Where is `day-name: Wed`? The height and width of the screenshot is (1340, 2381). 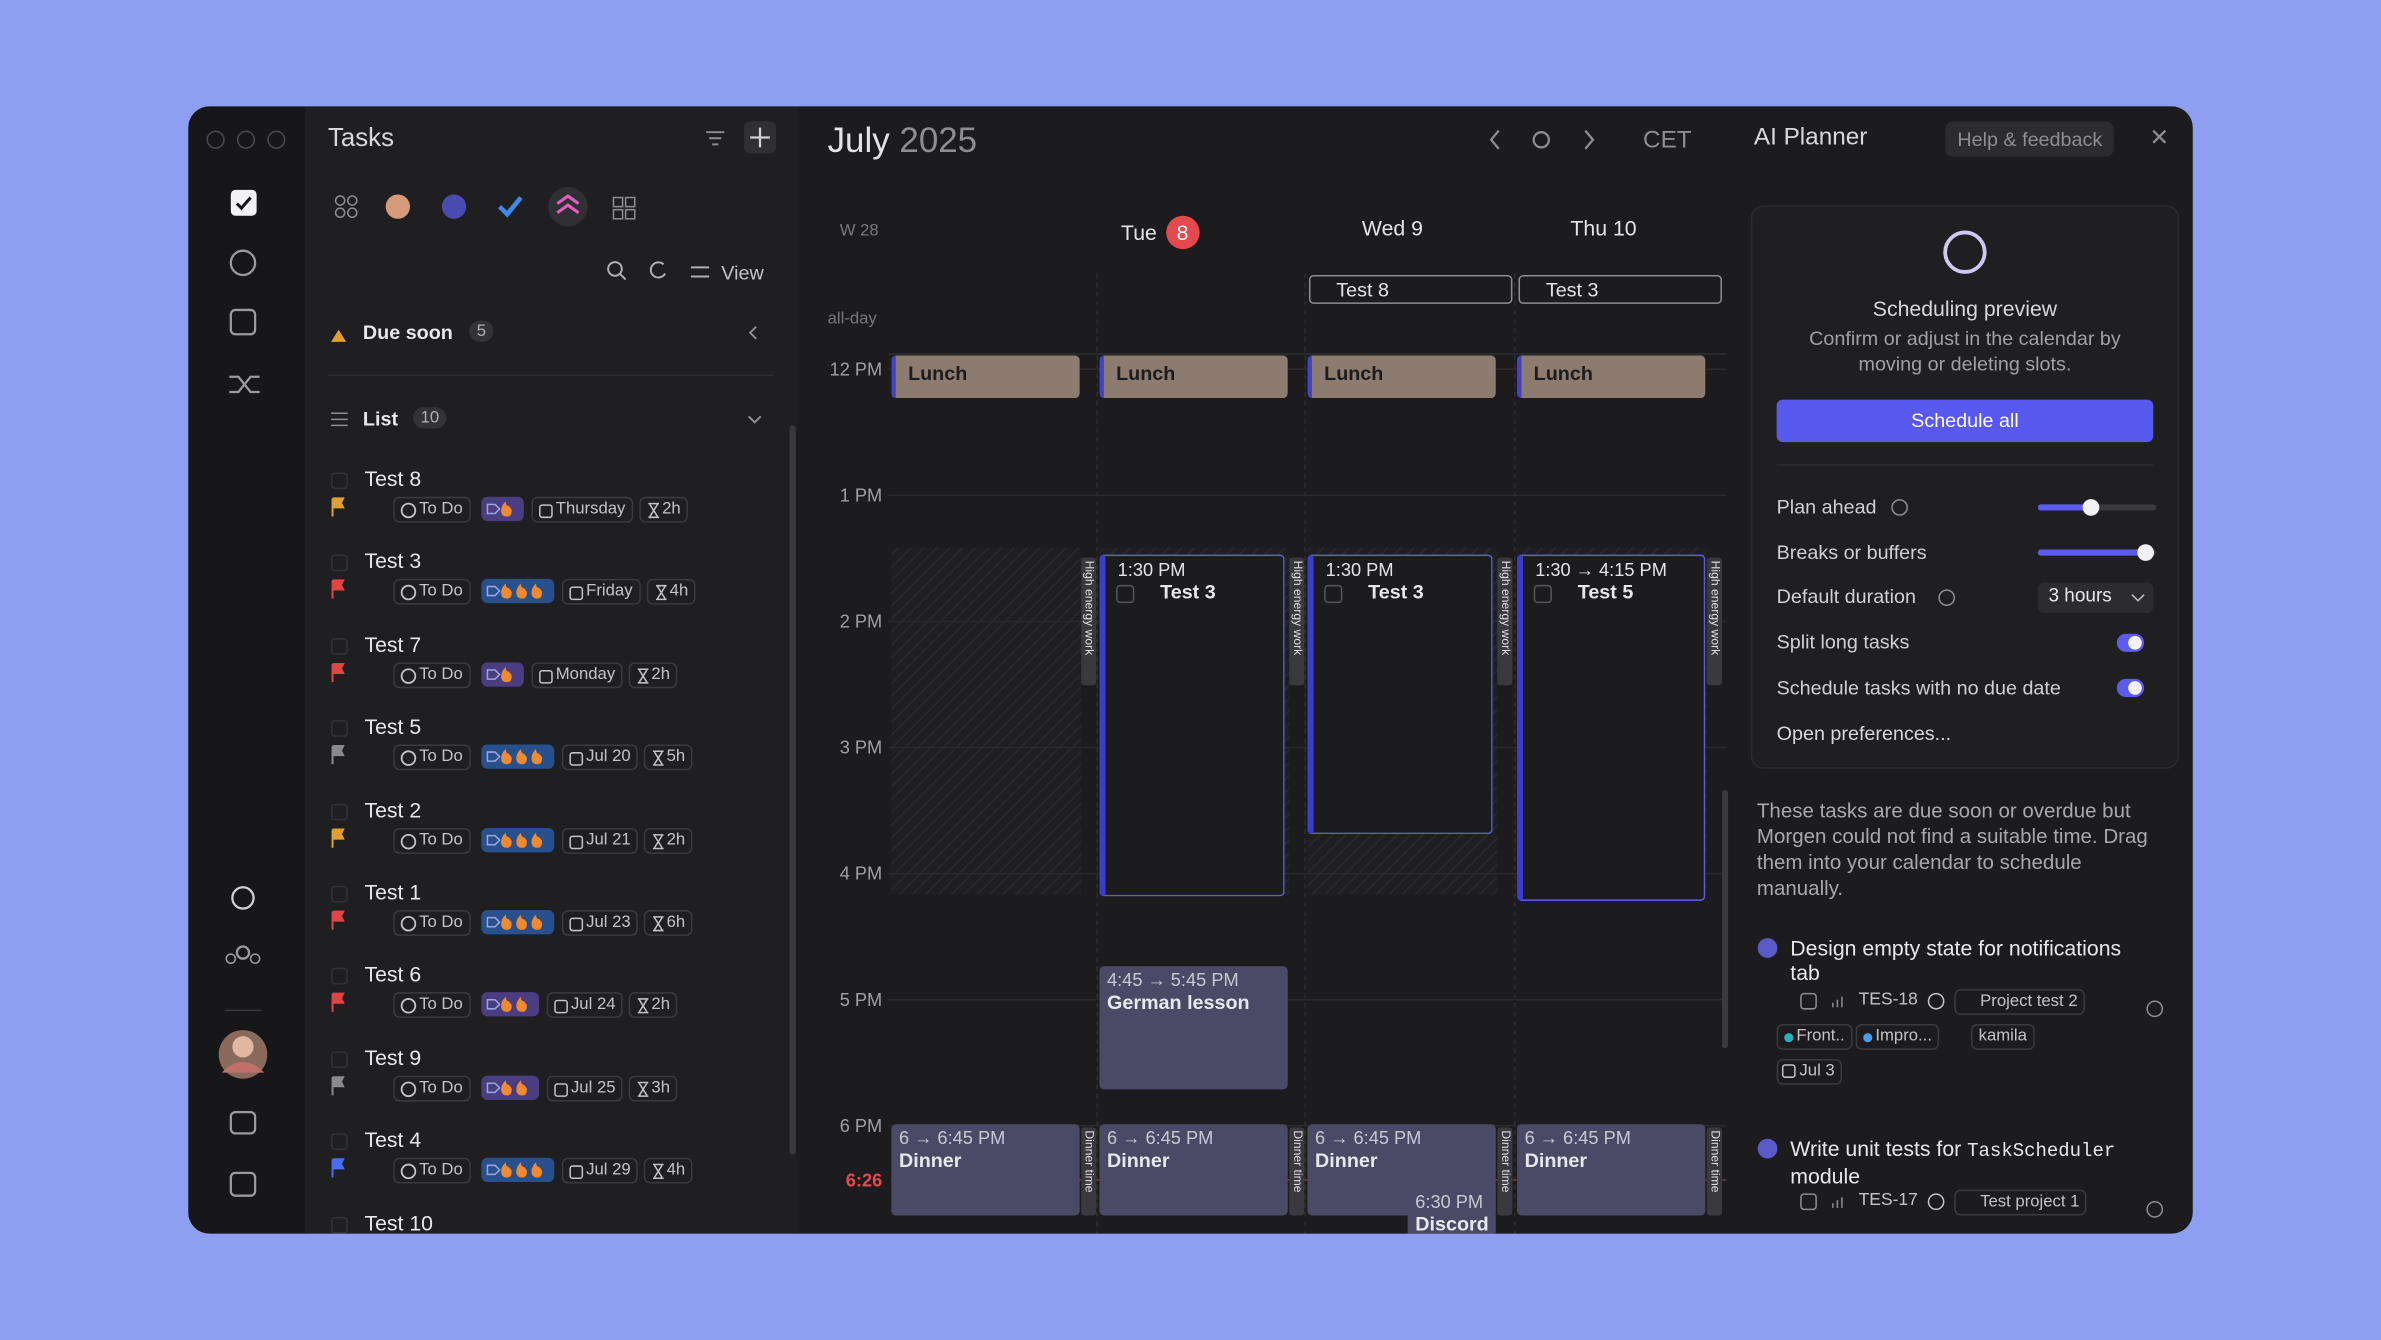 day-name: Wed is located at coordinates (1383, 228).